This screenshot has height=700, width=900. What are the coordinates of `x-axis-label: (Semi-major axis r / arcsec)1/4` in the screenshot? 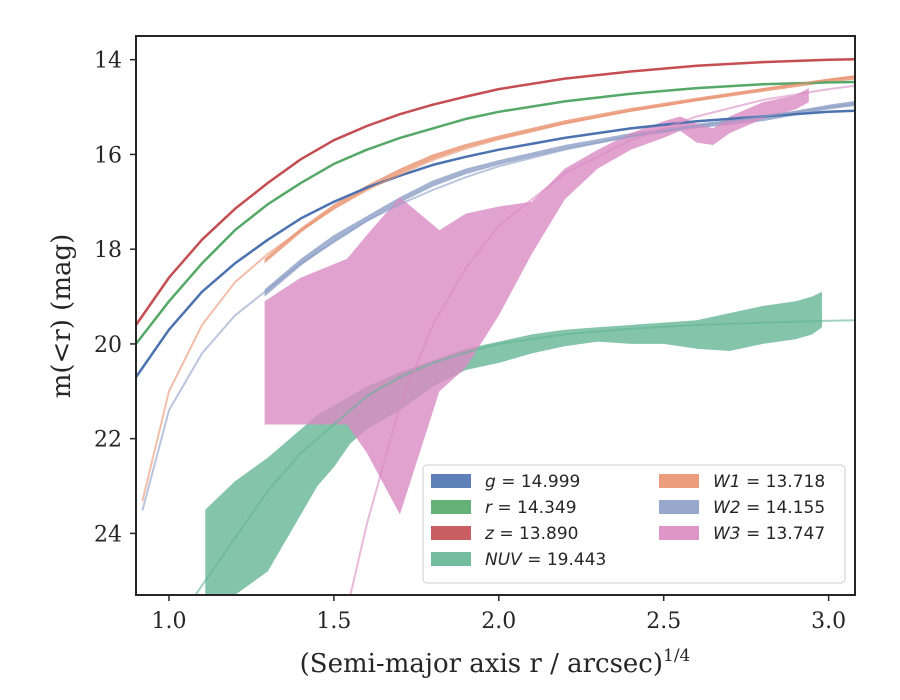 It's located at (495, 662).